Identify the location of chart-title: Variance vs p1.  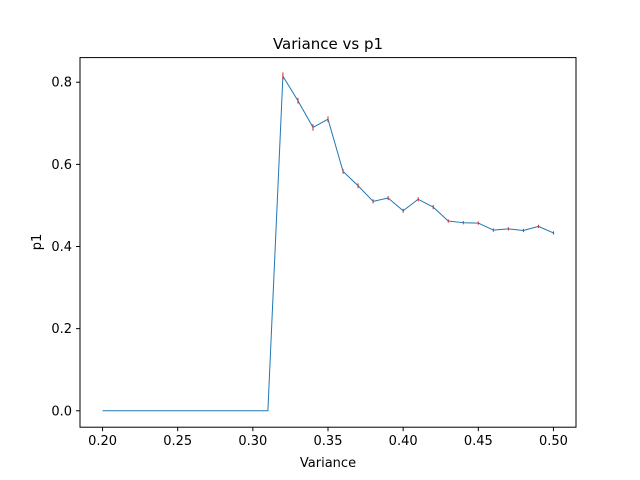
(328, 44).